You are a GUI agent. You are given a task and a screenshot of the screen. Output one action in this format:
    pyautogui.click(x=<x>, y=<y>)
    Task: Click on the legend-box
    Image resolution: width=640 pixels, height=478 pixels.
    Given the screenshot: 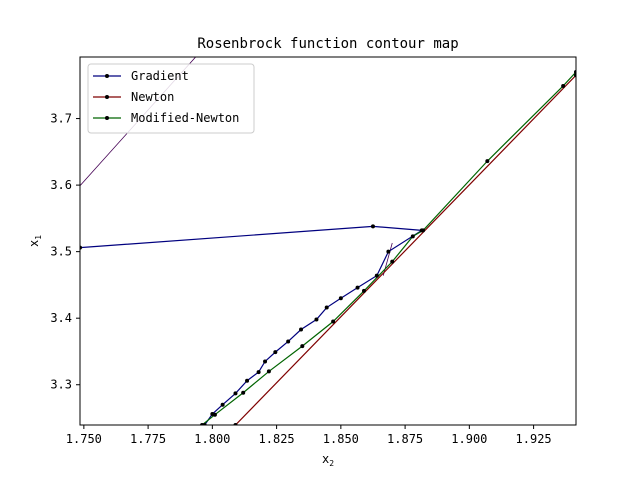 What is the action you would take?
    pyautogui.click(x=171, y=98)
    